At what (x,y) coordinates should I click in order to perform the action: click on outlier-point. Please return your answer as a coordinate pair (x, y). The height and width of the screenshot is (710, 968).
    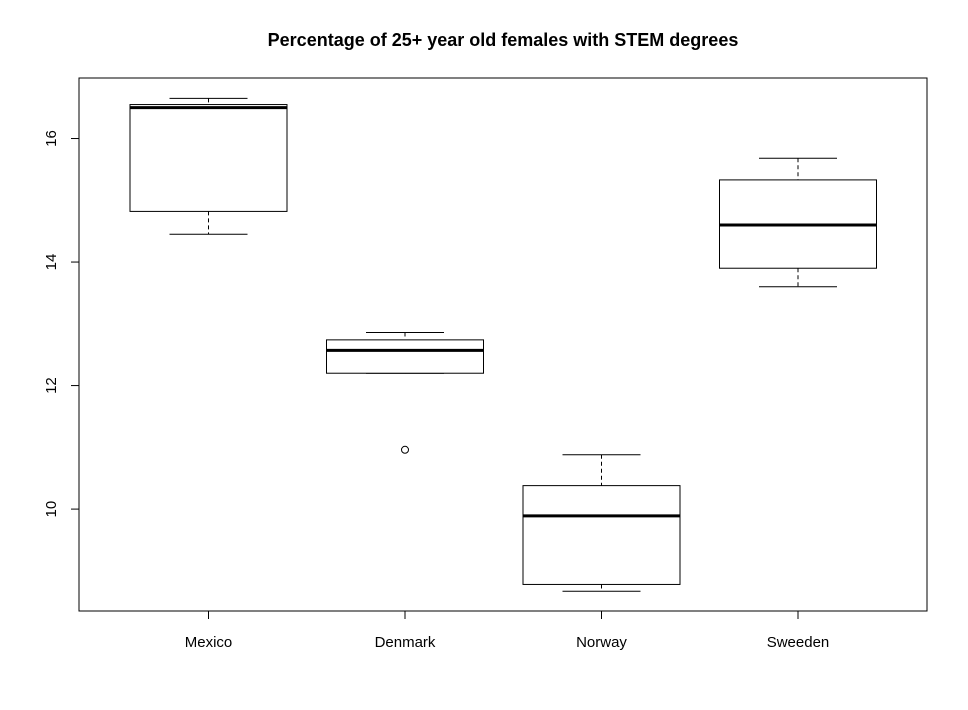
    Looking at the image, I should click on (405, 449).